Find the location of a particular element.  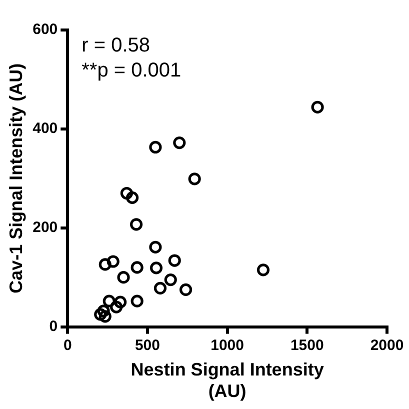

y-tick-label: 0 is located at coordinates (53, 326).